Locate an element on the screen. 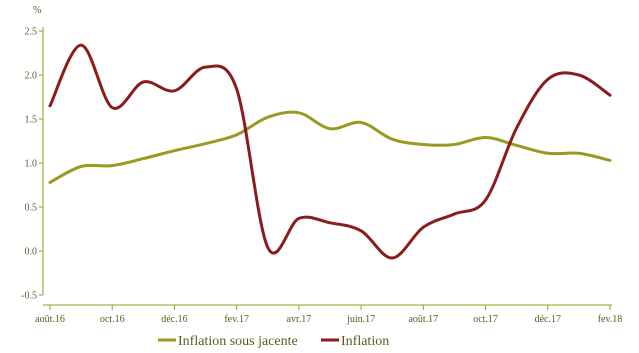 The image size is (639, 353). y-tick-label: 2.5 is located at coordinates (31, 32).